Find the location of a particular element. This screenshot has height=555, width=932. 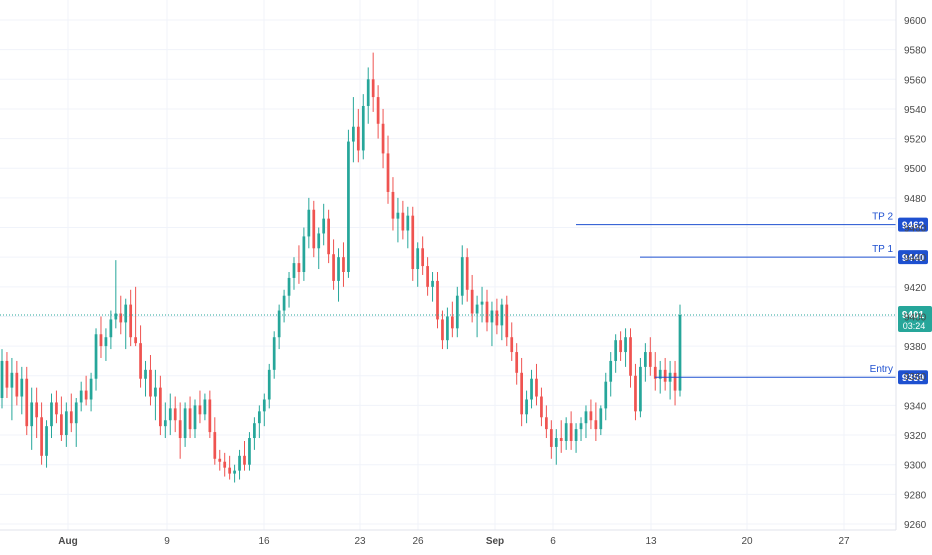

y-tick-label: 9360 is located at coordinates (915, 377).